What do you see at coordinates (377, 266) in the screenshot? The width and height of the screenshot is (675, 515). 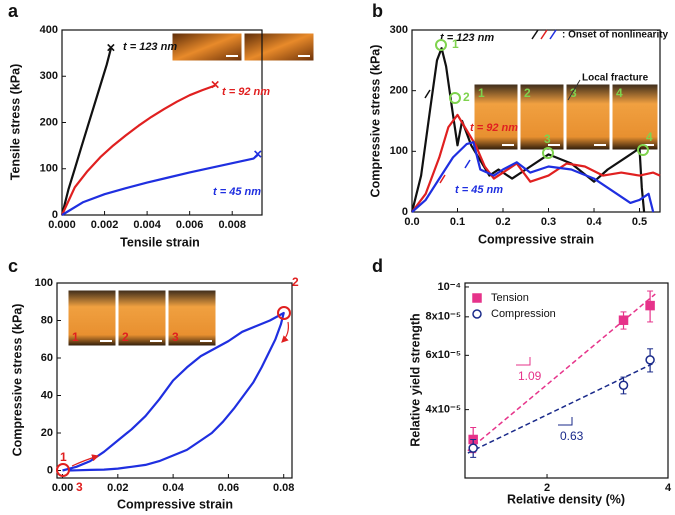 I see `panel-letter: d` at bounding box center [377, 266].